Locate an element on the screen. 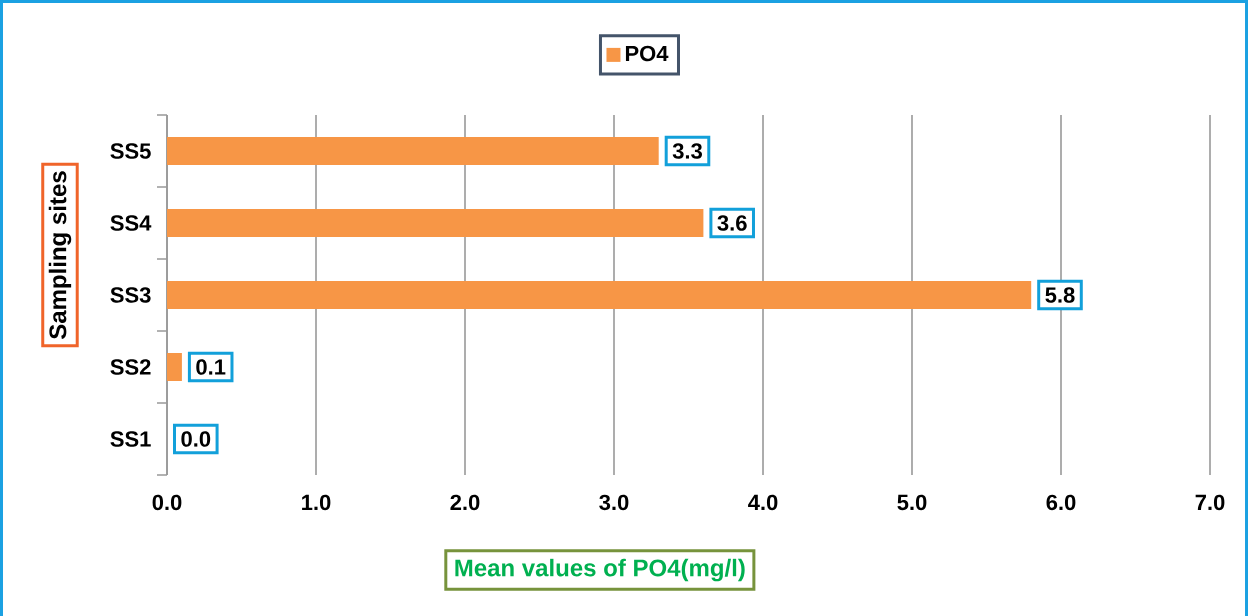 The width and height of the screenshot is (1248, 616). data-label: 0.0 is located at coordinates (196, 439).